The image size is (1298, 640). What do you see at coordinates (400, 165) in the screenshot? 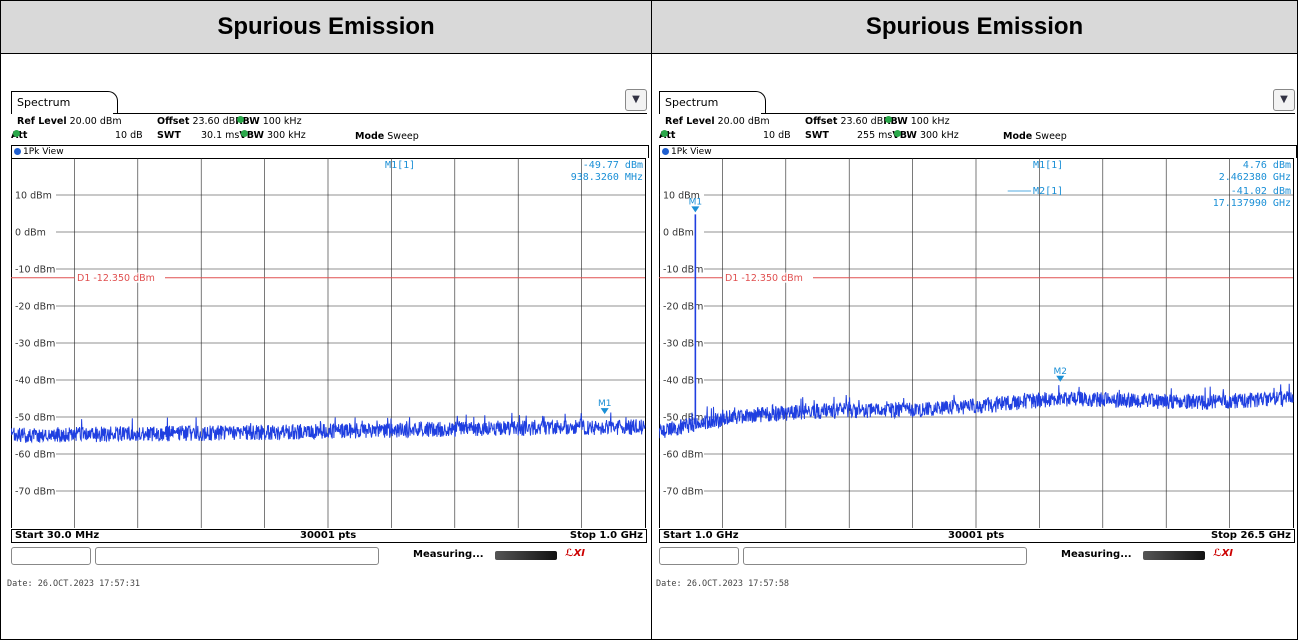
I see `marker-readout-name: M1[1]` at bounding box center [400, 165].